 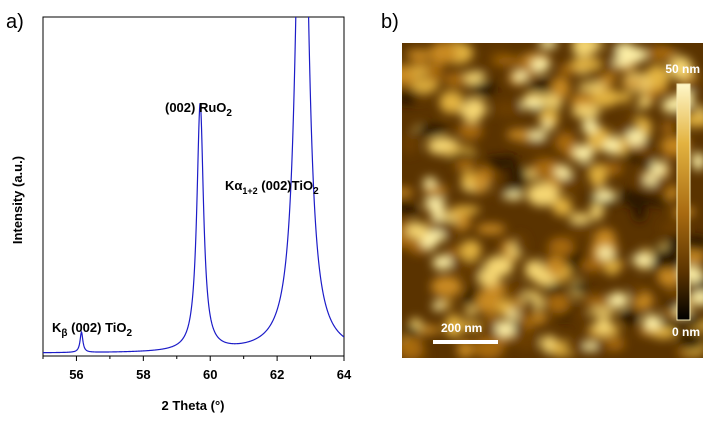 I want to click on x-tick-label: 56, so click(x=76, y=374).